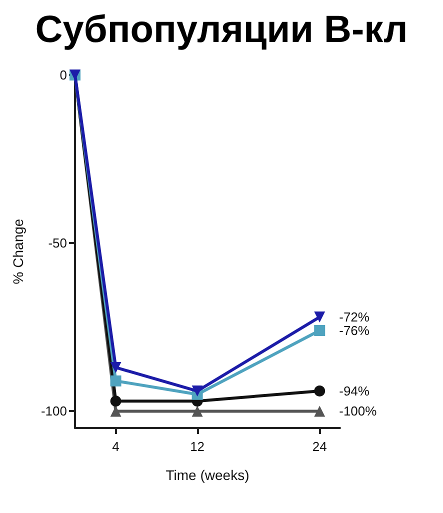 Image resolution: width=443 pixels, height=513 pixels. I want to click on data-label: -94%, so click(354, 391).